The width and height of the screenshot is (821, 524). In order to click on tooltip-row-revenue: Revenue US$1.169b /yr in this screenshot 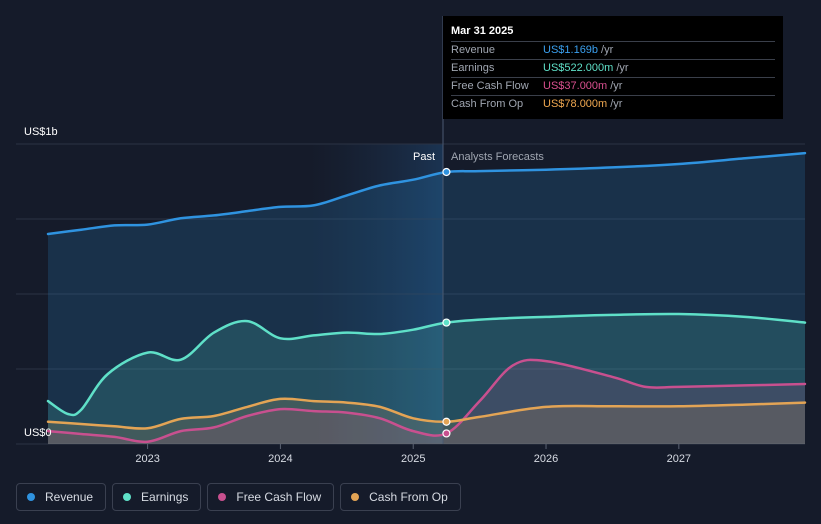, I will do `click(613, 50)`.